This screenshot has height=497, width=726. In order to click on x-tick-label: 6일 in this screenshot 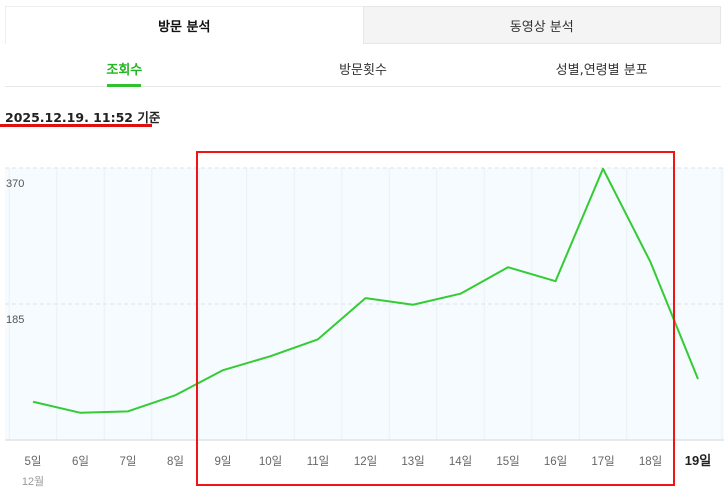, I will do `click(80, 461)`.